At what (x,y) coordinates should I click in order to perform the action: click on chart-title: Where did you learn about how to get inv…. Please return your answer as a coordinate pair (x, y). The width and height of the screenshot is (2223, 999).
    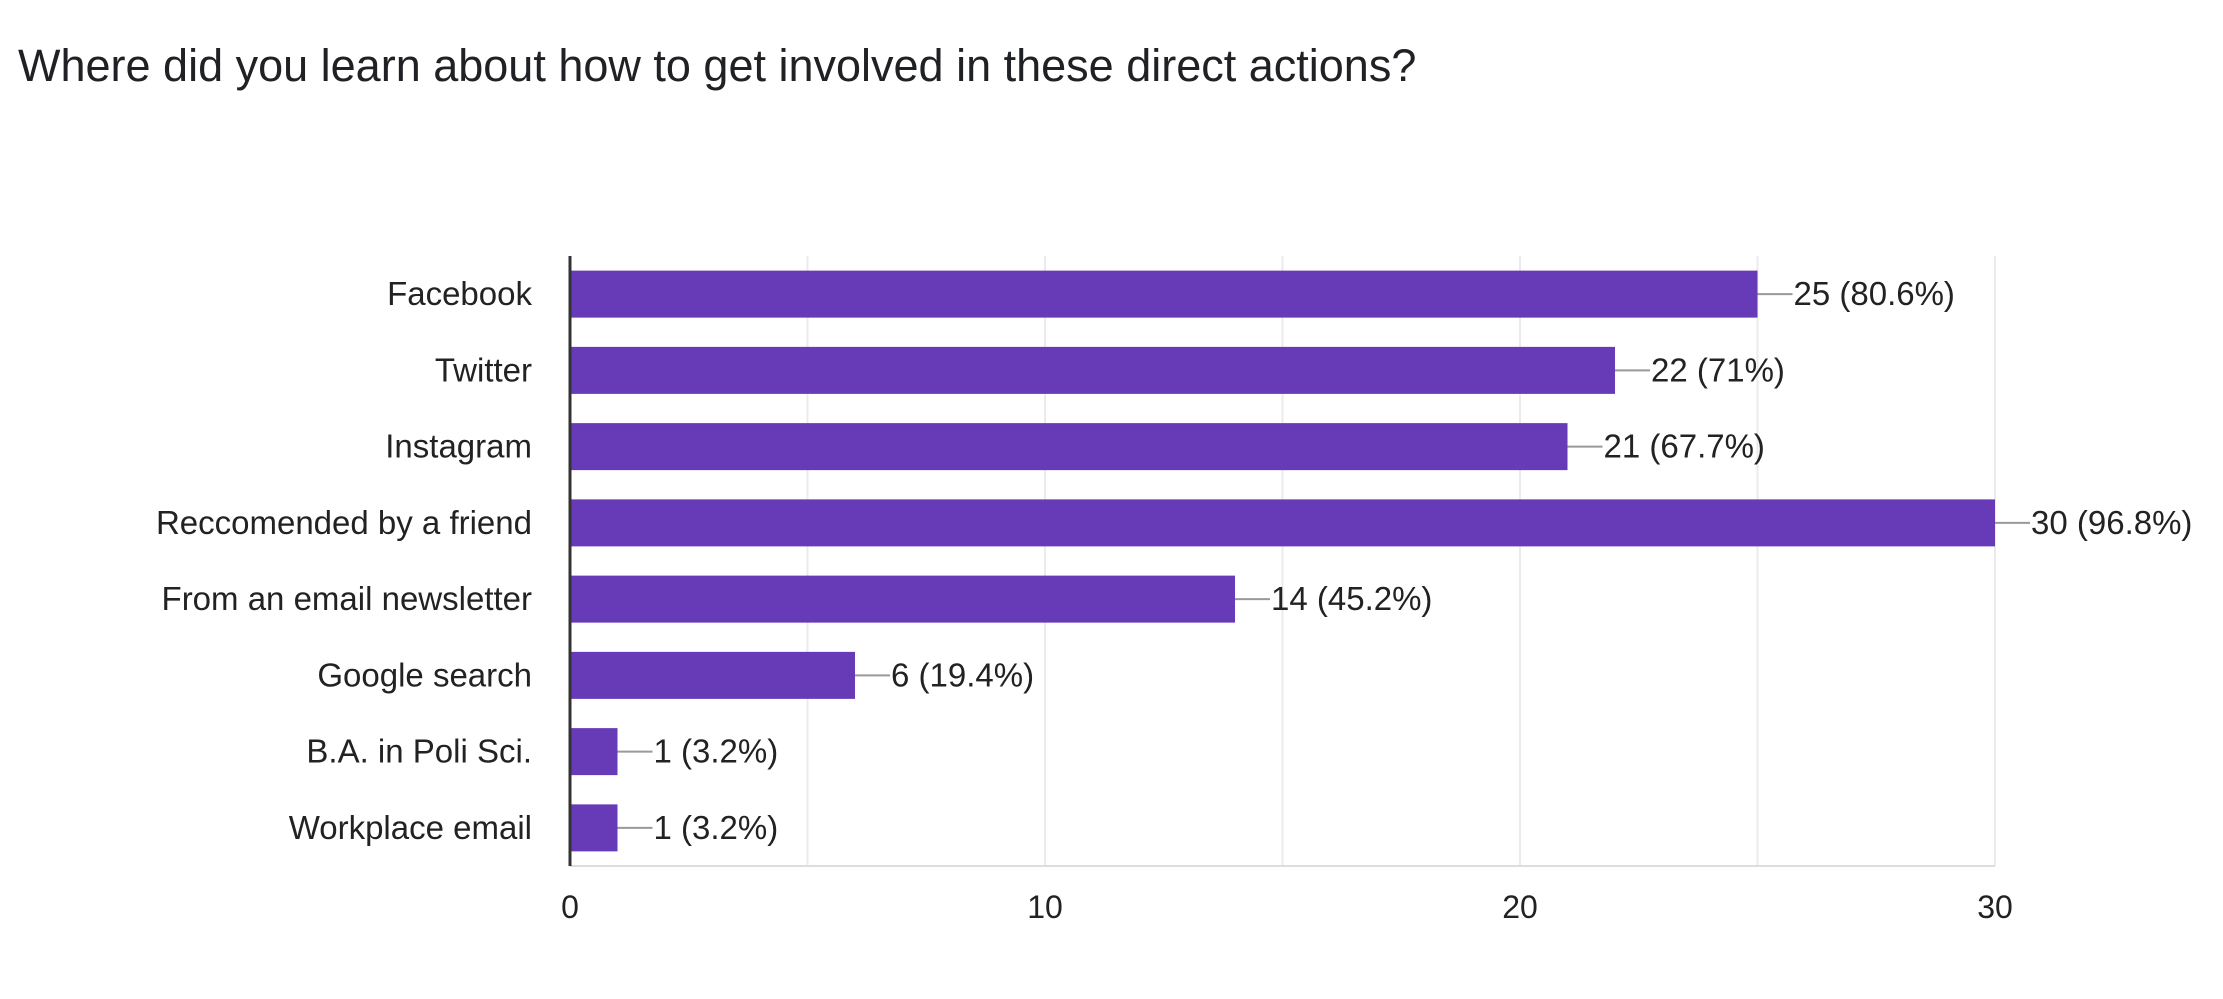
    Looking at the image, I should click on (717, 65).